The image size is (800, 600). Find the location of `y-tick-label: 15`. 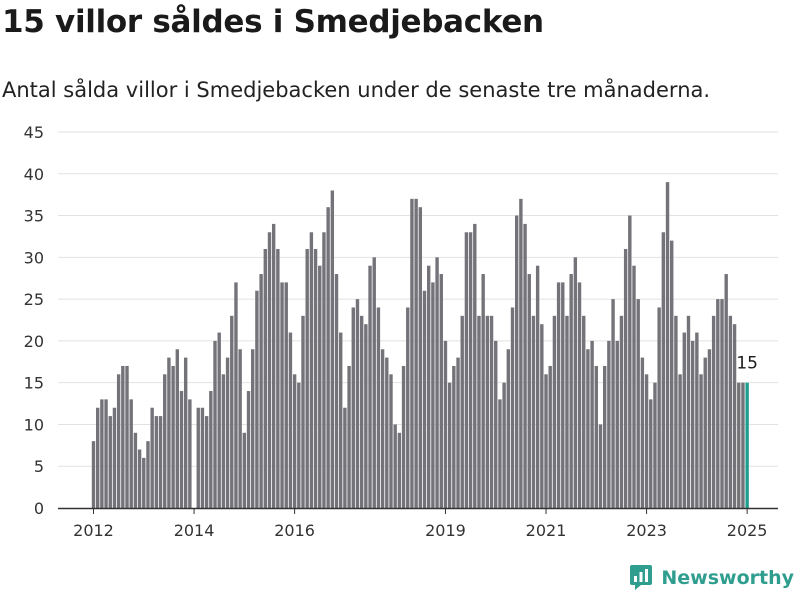

y-tick-label: 15 is located at coordinates (34, 383).